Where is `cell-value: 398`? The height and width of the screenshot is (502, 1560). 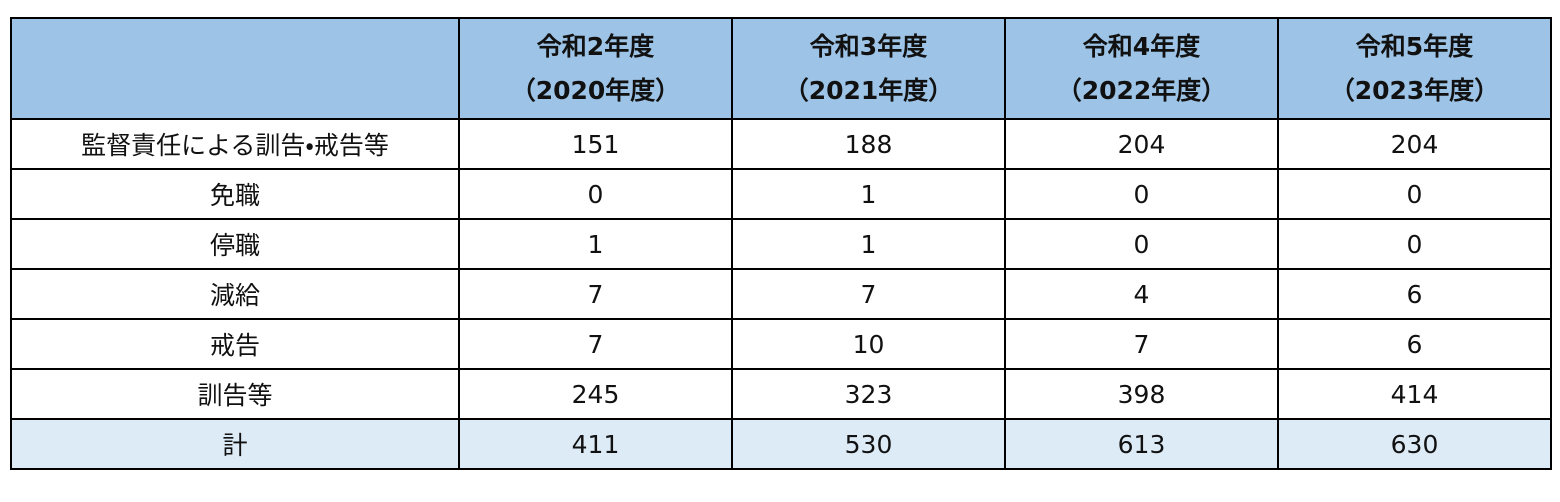
cell-value: 398 is located at coordinates (1141, 394).